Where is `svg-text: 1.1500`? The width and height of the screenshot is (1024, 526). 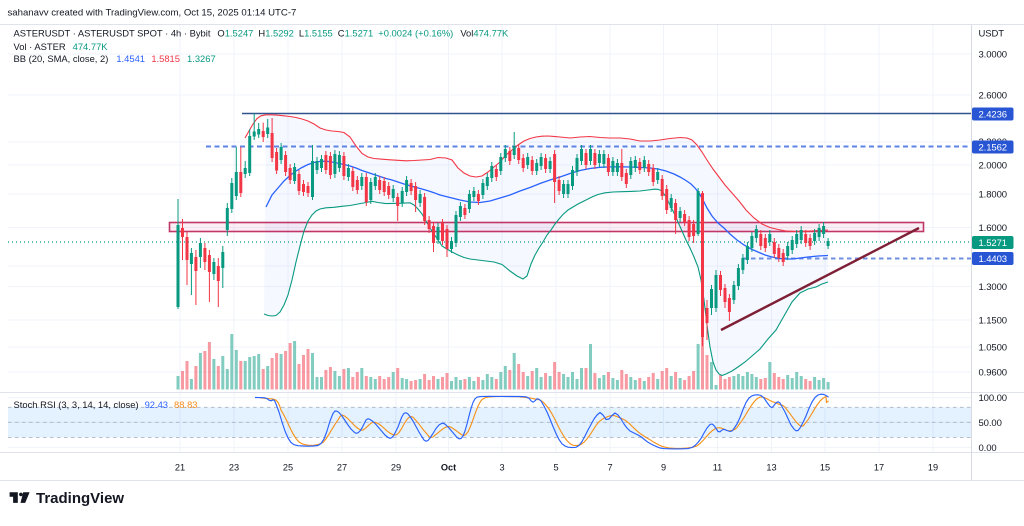 svg-text: 1.1500 is located at coordinates (993, 321).